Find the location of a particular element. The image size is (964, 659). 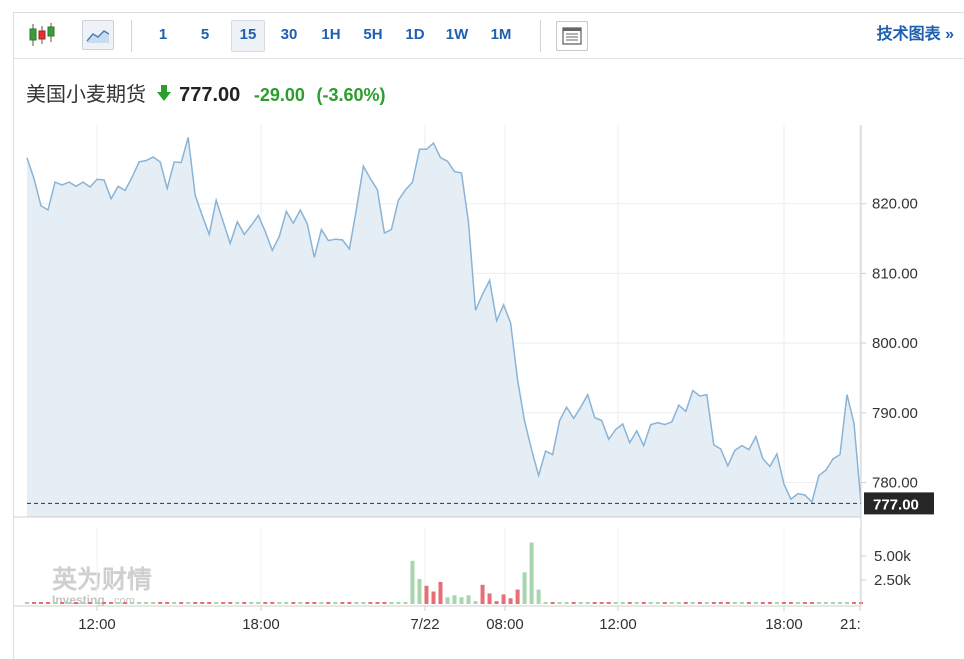

interval-1h: 1H is located at coordinates (331, 34).